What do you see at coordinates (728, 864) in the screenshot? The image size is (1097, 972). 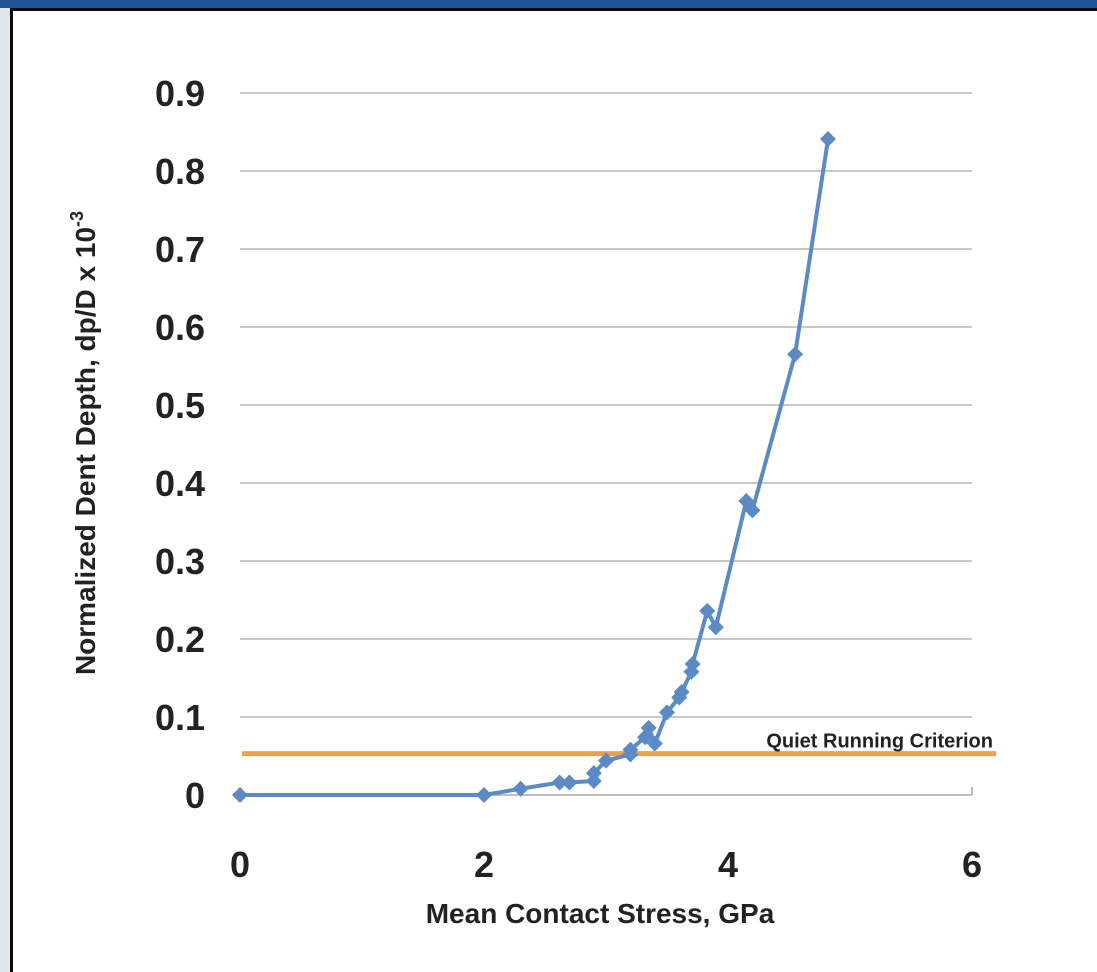 I see `x-tick-label-2: 4` at bounding box center [728, 864].